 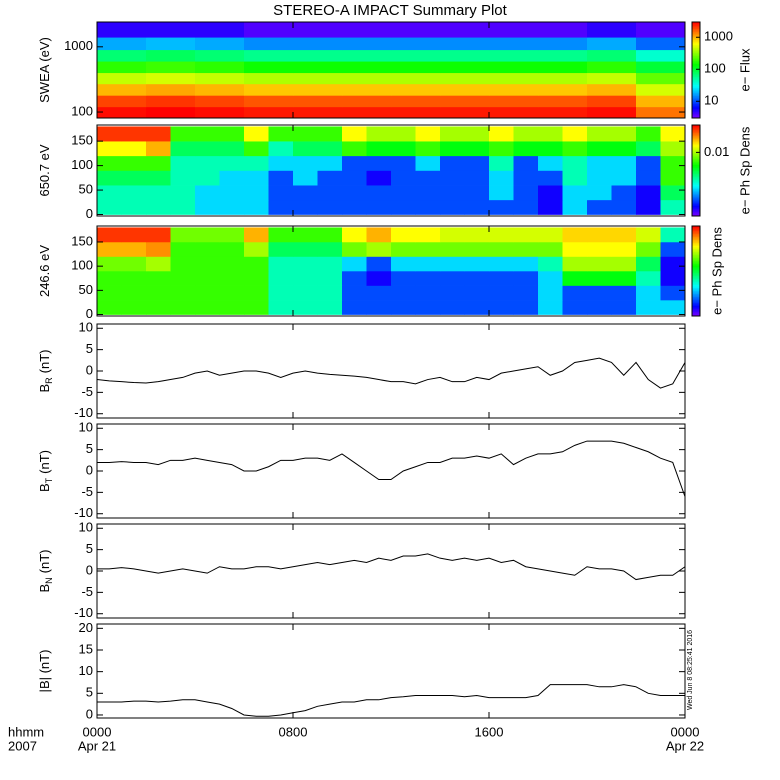 What do you see at coordinates (89, 313) in the screenshot?
I see `y-tick-label: 0` at bounding box center [89, 313].